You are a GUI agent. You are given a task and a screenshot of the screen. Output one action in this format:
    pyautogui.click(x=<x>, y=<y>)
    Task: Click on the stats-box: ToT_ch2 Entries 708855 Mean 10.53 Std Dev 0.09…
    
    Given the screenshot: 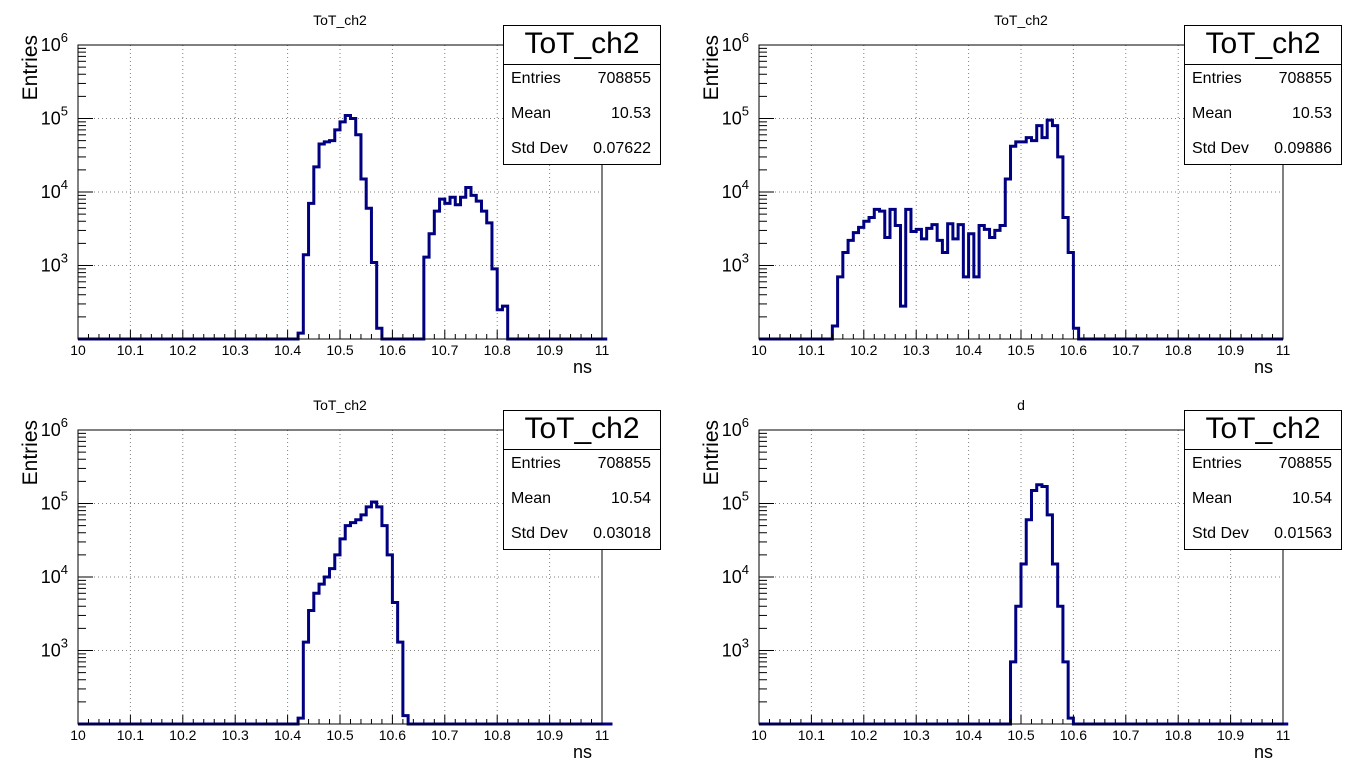 What is the action you would take?
    pyautogui.click(x=1263, y=95)
    